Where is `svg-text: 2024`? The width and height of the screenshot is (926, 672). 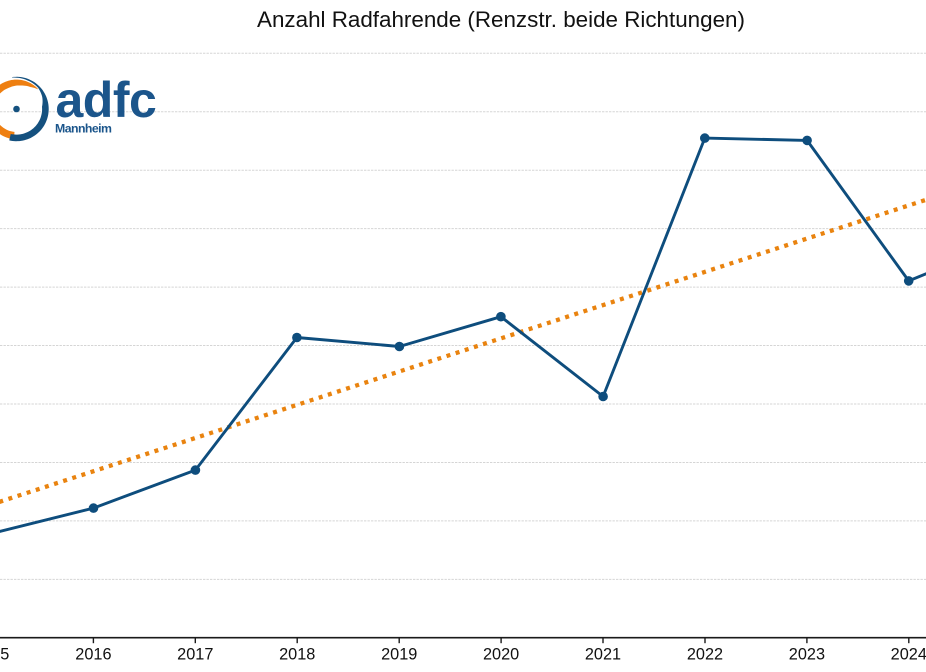 svg-text: 2024 is located at coordinates (908, 654).